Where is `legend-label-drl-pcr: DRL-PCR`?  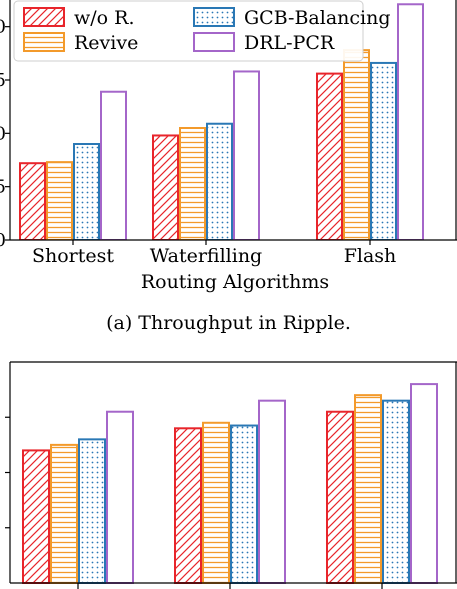
legend-label-drl-pcr: DRL-PCR is located at coordinates (289, 43).